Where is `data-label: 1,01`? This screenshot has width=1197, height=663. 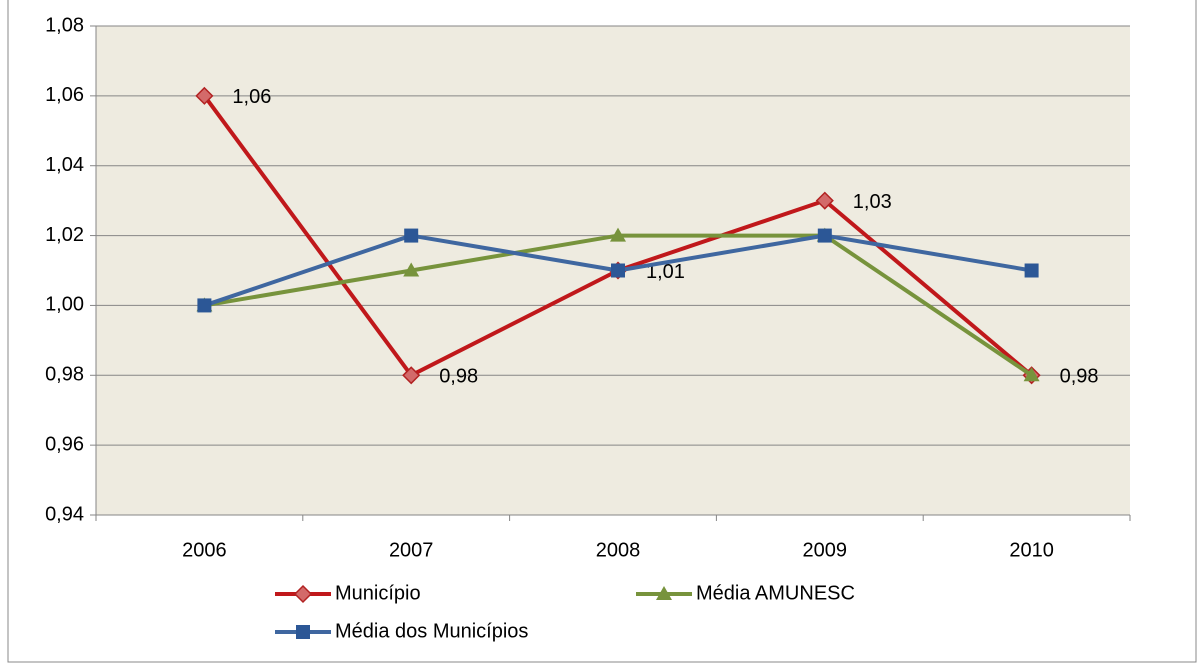
data-label: 1,01 is located at coordinates (665, 272).